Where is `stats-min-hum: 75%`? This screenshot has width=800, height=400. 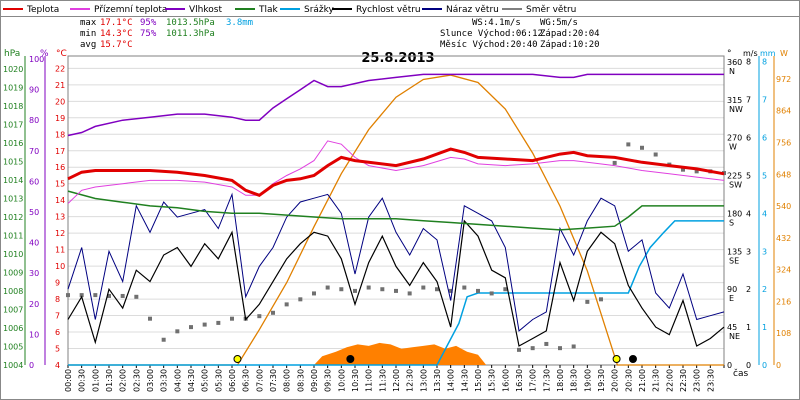 stats-min-hum: 75% is located at coordinates (148, 34).